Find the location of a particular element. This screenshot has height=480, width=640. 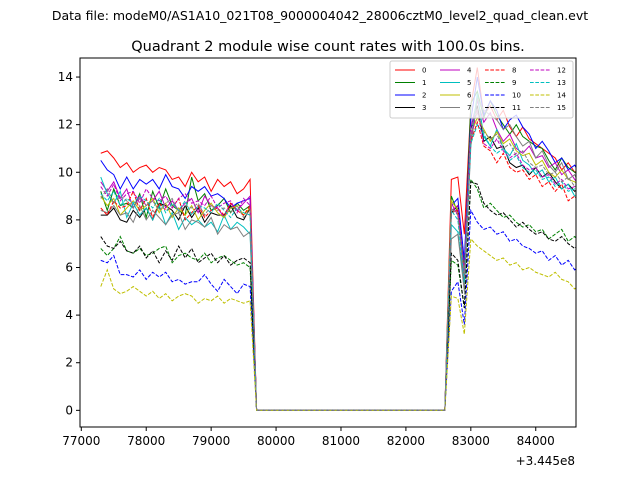

legend-label-1: 1 is located at coordinates (424, 83).